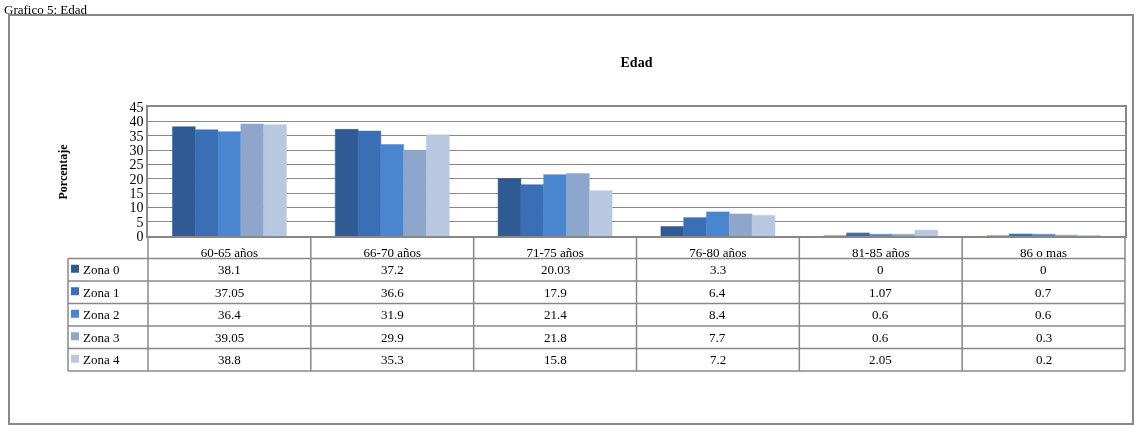 The height and width of the screenshot is (425, 1139). What do you see at coordinates (230, 314) in the screenshot?
I see `data-label: 36.4` at bounding box center [230, 314].